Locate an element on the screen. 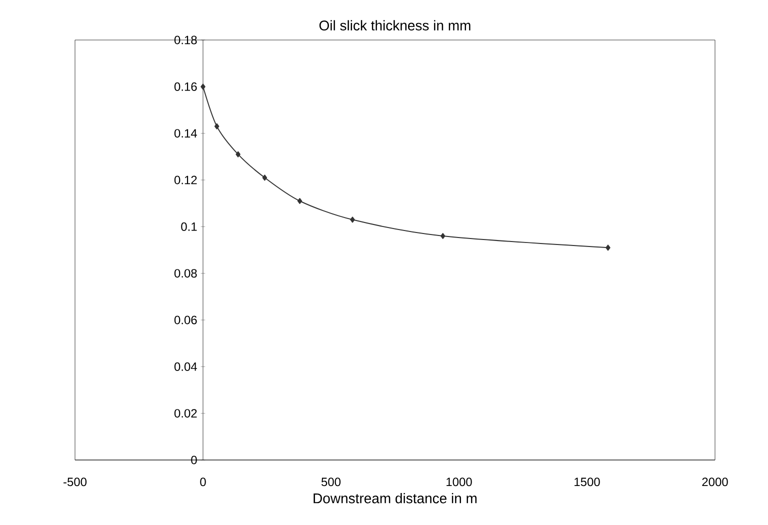 The height and width of the screenshot is (525, 768). x-tick-label: 1500 is located at coordinates (587, 482).